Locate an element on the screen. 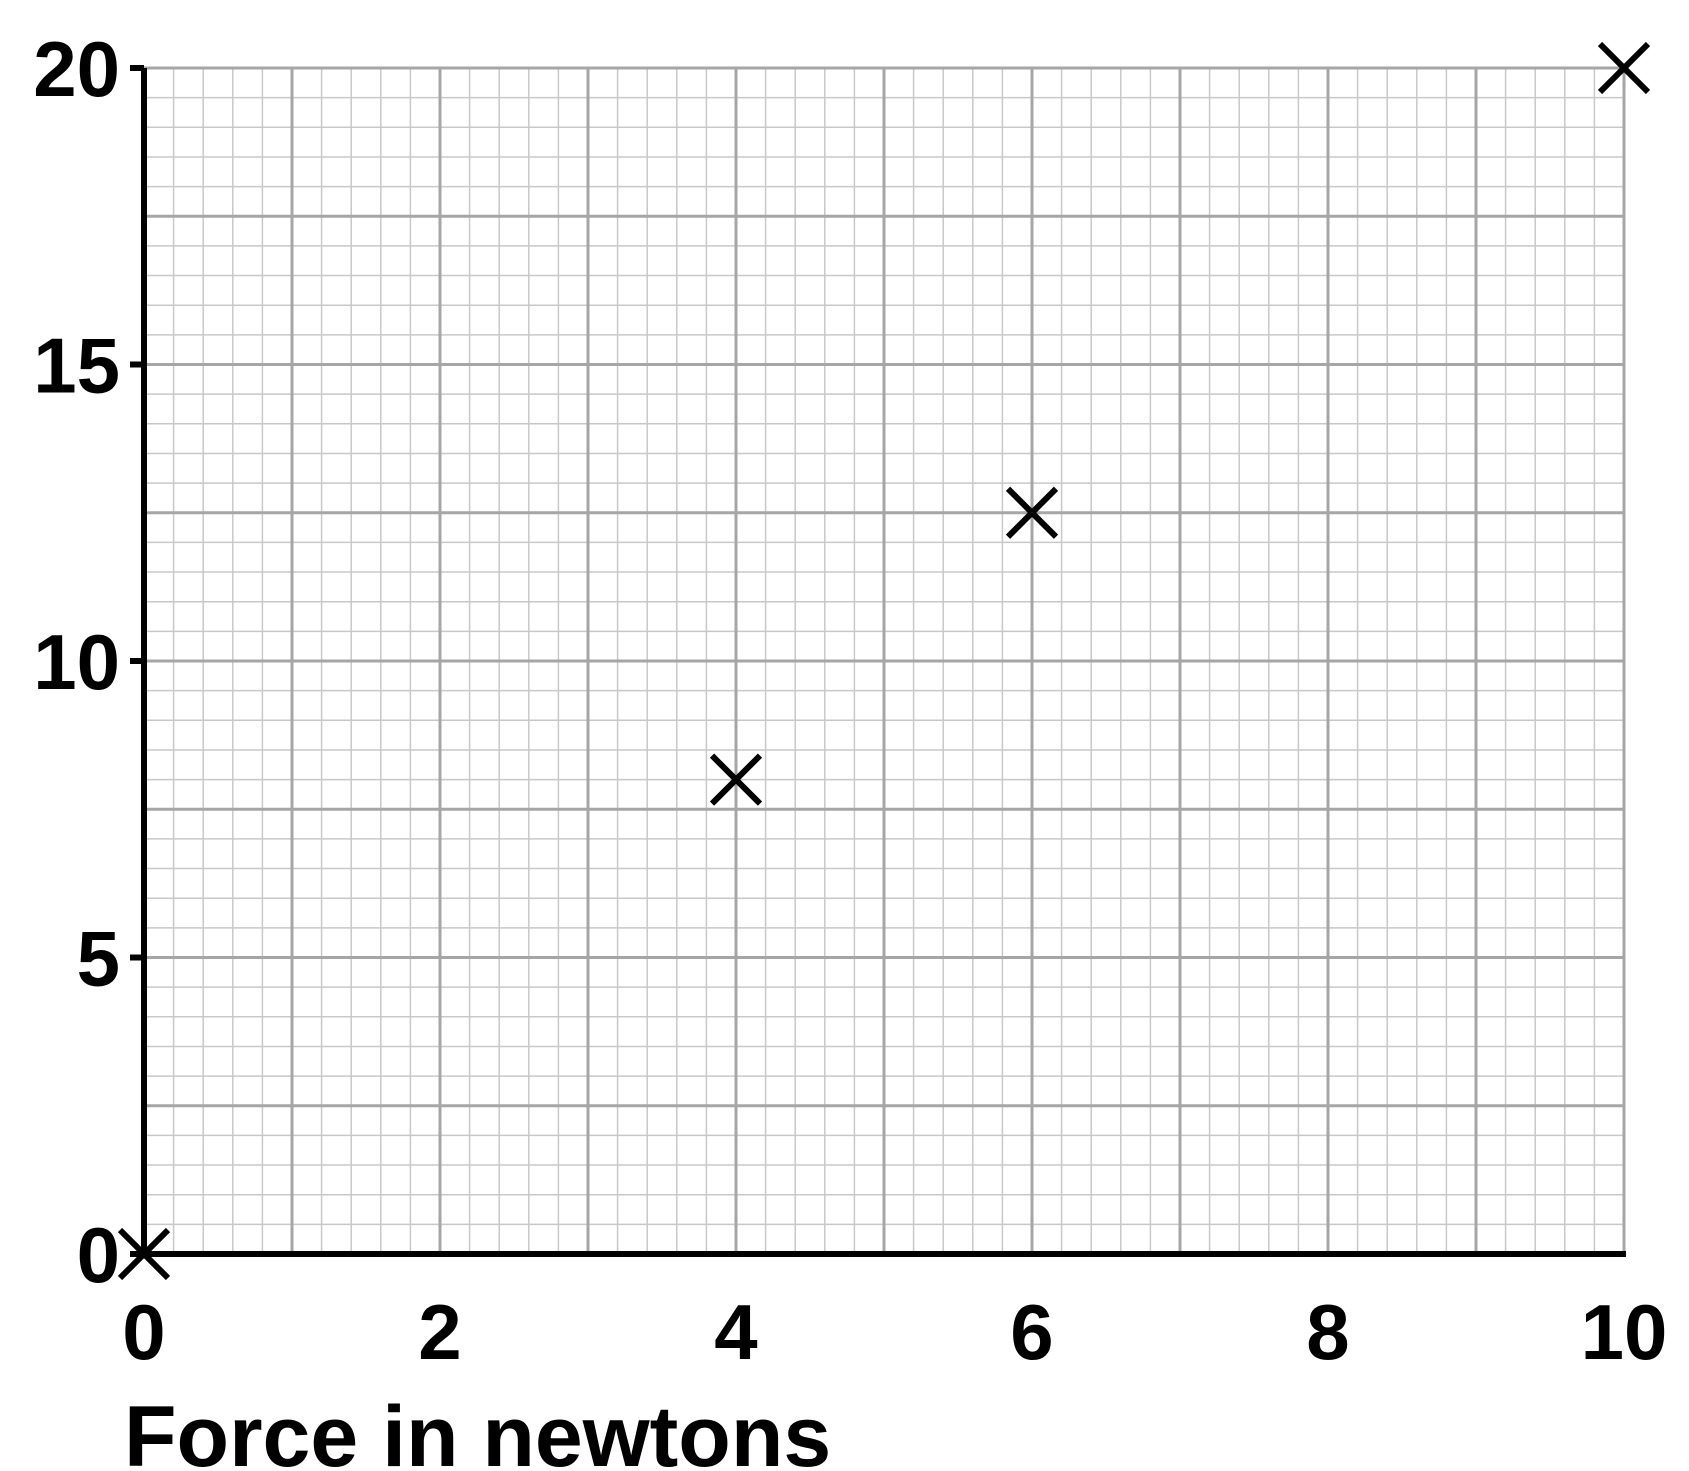  x-tick-label: 2 is located at coordinates (439, 1332).